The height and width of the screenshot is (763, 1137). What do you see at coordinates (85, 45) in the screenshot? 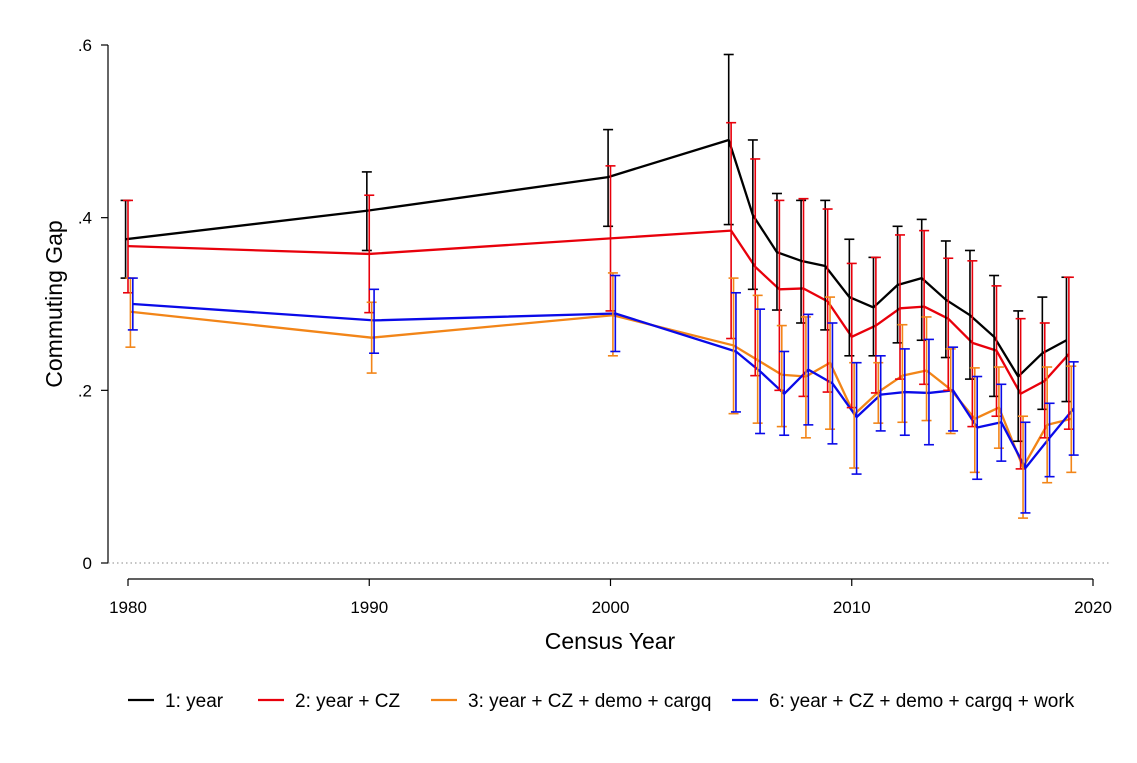
I see `y-tick-label: .6` at bounding box center [85, 45].